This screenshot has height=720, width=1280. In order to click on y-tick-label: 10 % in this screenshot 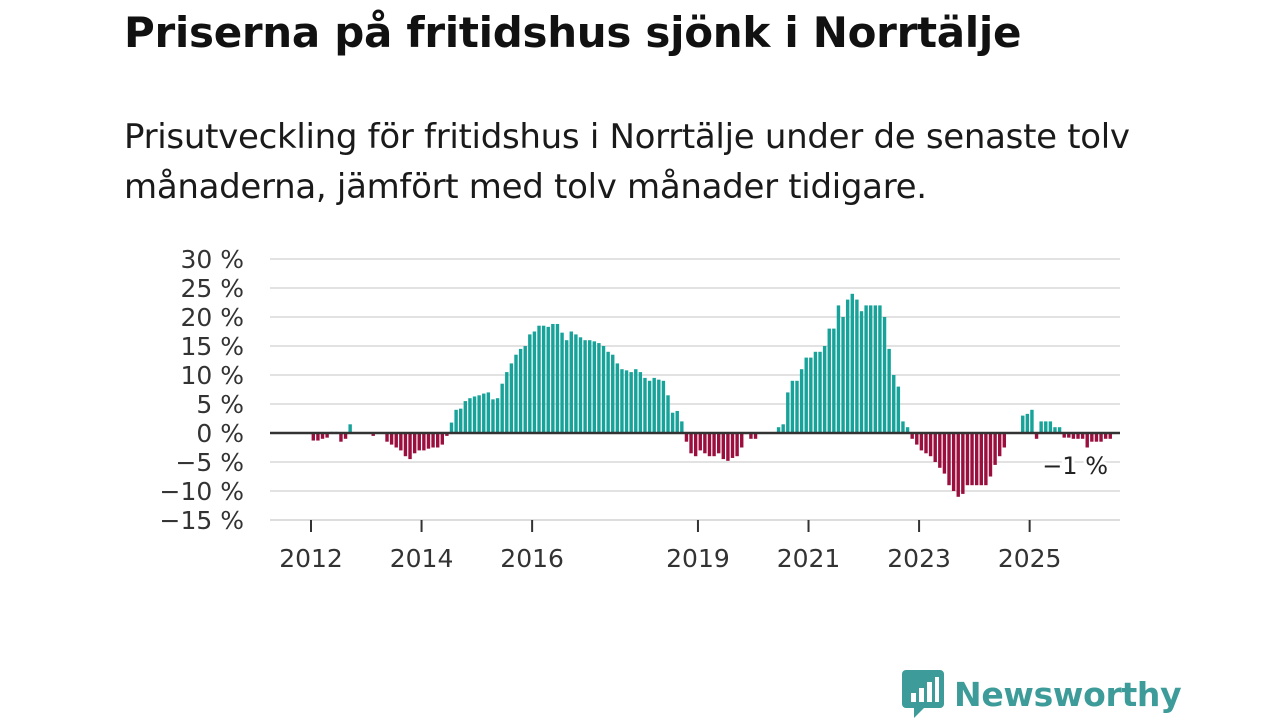, I will do `click(212, 375)`.